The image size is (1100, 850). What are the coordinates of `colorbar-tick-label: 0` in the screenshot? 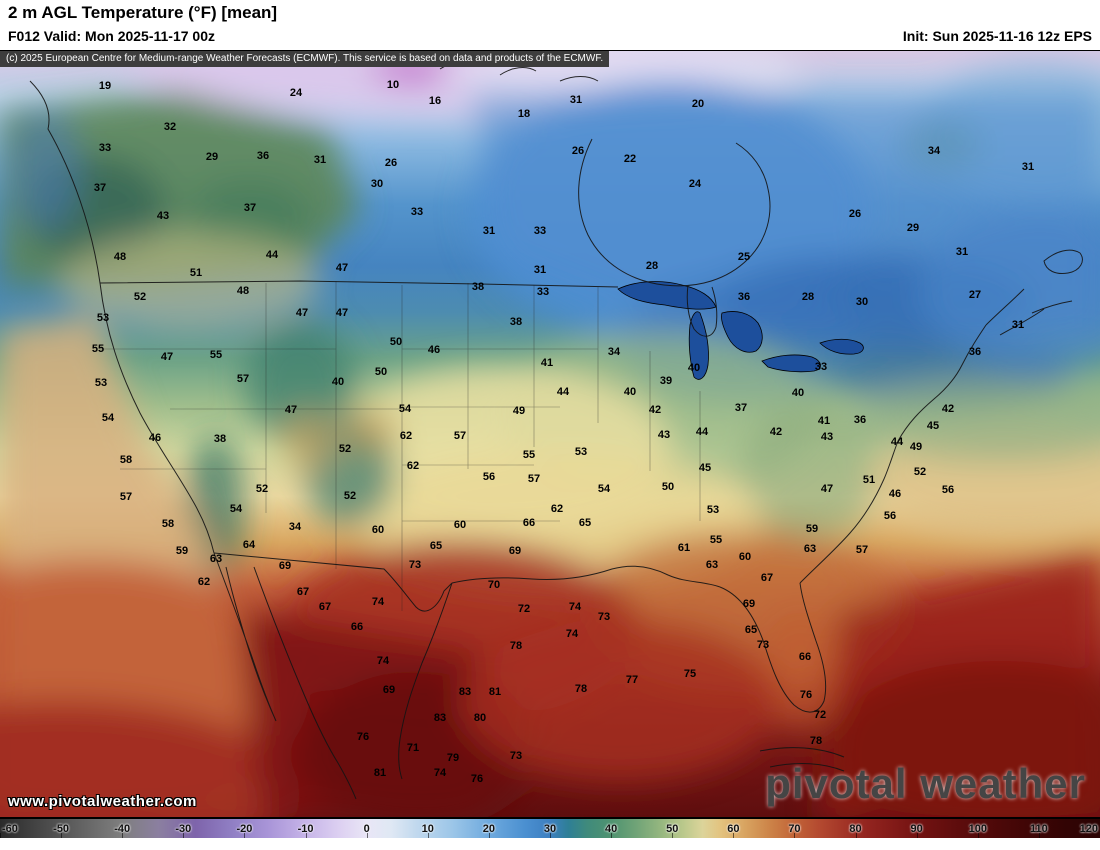 It's located at (366, 828).